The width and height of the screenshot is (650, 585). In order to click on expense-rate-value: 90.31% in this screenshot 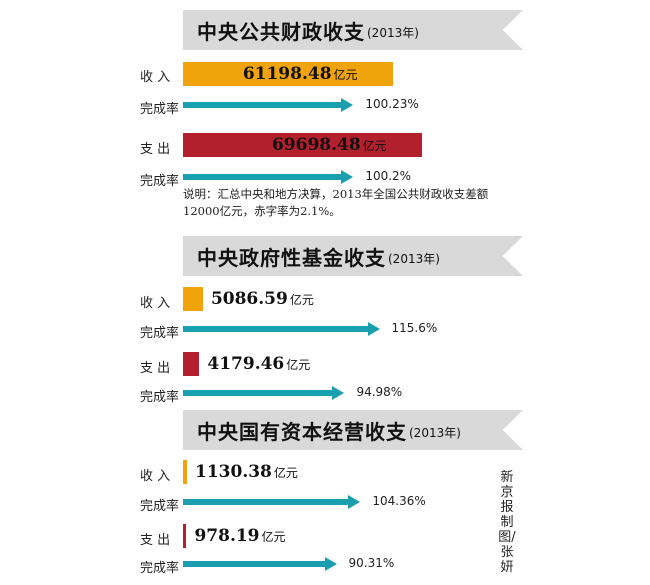, I will do `click(371, 563)`.